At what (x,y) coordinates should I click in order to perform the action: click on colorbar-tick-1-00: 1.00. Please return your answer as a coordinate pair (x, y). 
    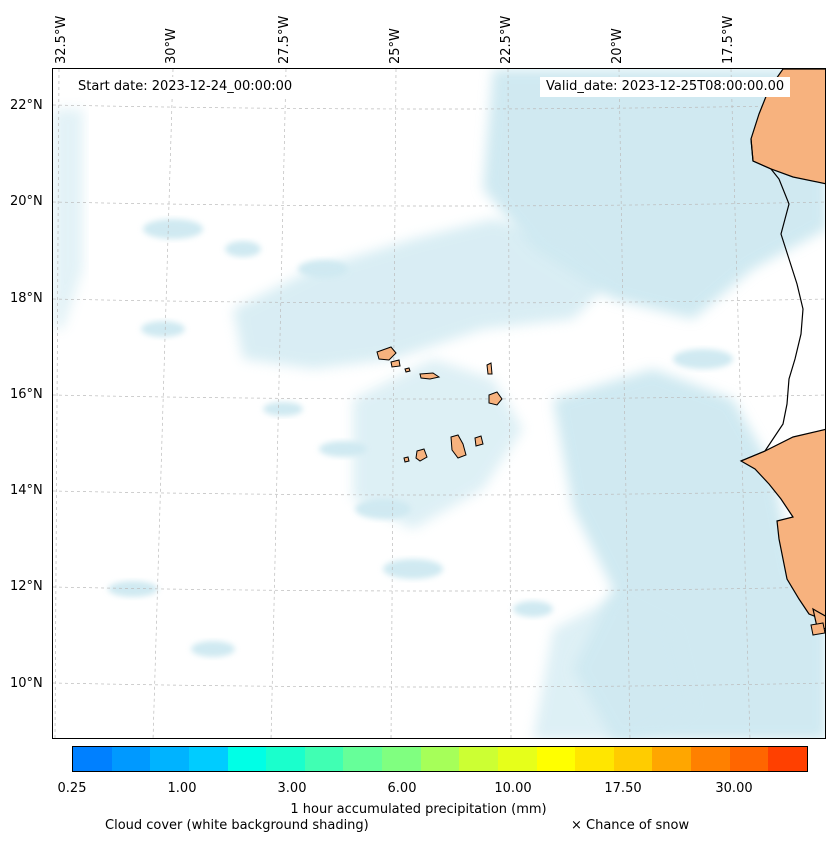
    Looking at the image, I should click on (182, 788).